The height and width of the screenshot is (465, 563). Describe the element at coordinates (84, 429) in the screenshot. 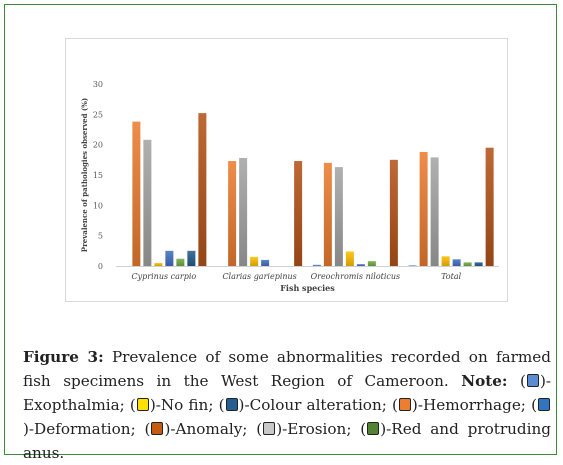

I see `caption-legend-text: )-Deformation;` at that location.